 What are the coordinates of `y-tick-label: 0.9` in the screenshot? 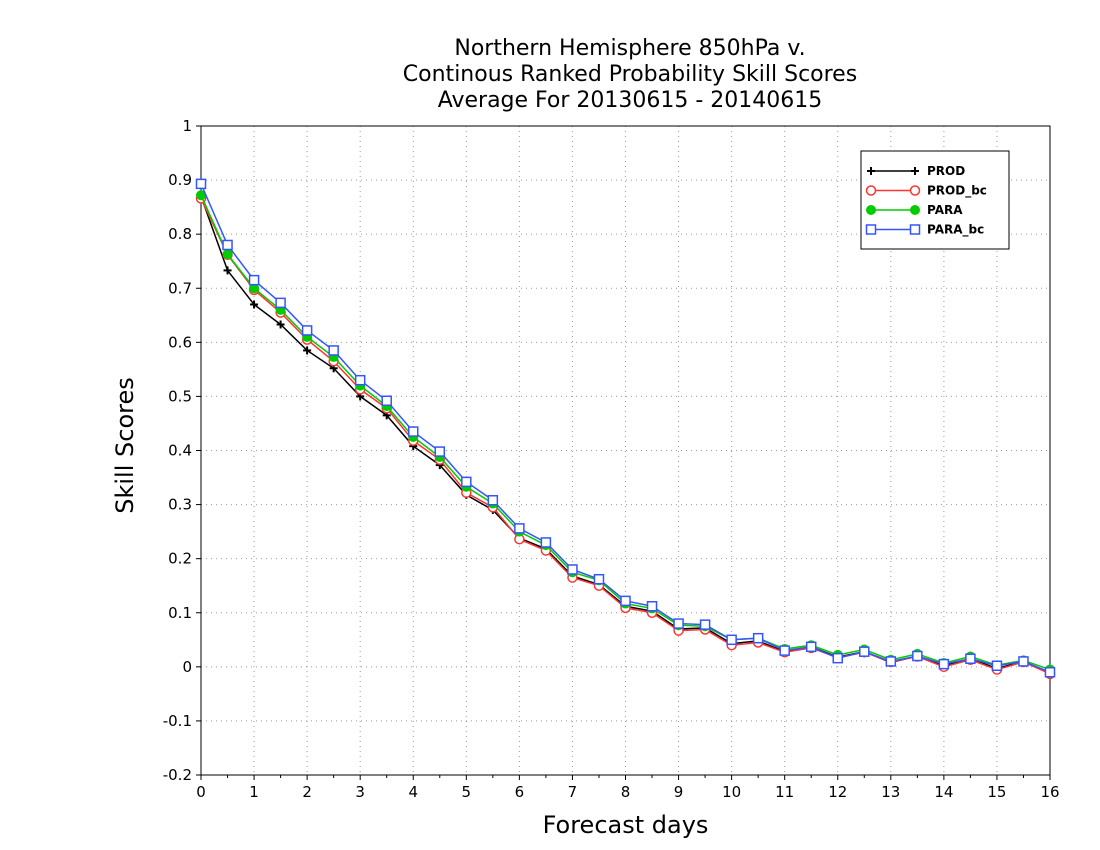 It's located at (180, 180).